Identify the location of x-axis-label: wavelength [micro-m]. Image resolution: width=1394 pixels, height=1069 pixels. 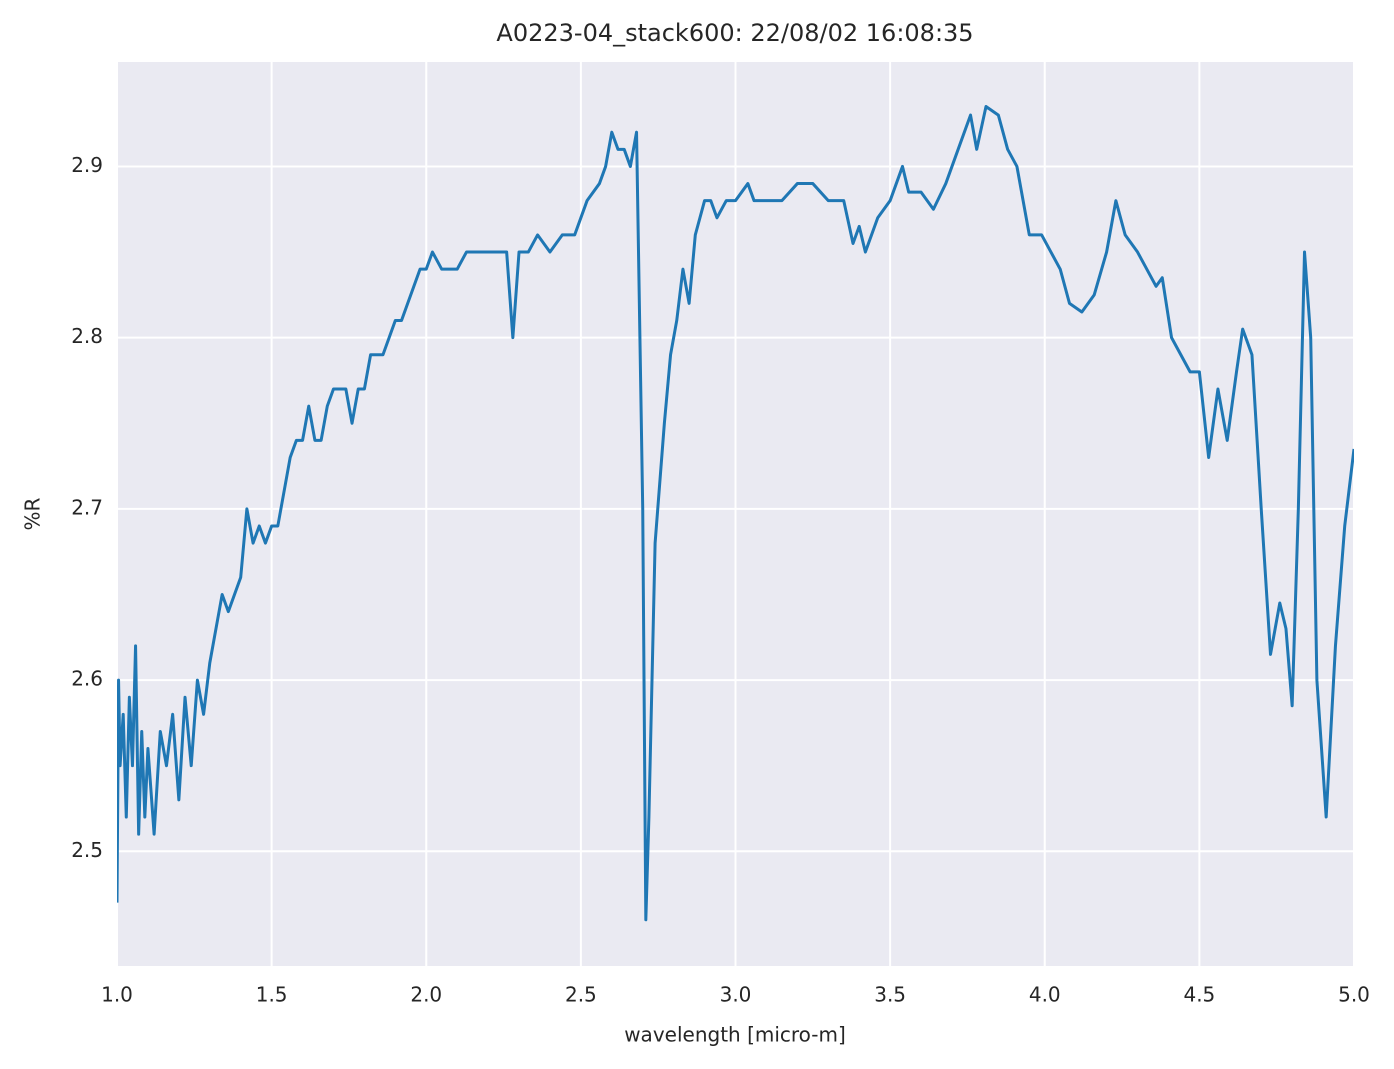
(735, 1035).